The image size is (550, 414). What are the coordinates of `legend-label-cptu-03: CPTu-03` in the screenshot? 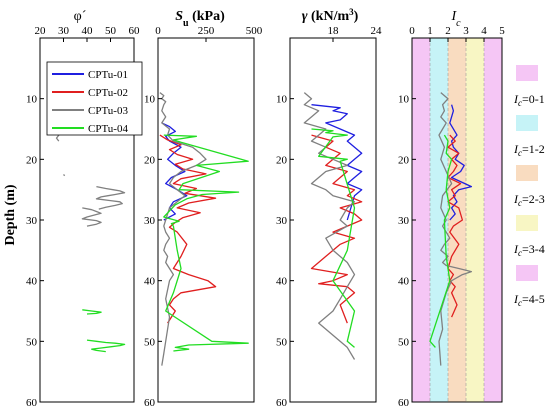 It's located at (108, 111).